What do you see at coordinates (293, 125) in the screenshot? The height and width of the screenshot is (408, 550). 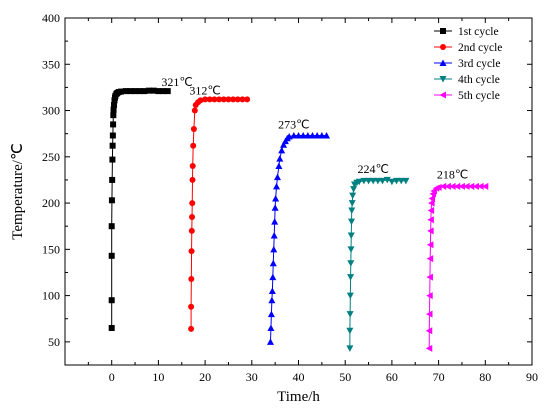 I see `peak-annotation: 273℃` at bounding box center [293, 125].